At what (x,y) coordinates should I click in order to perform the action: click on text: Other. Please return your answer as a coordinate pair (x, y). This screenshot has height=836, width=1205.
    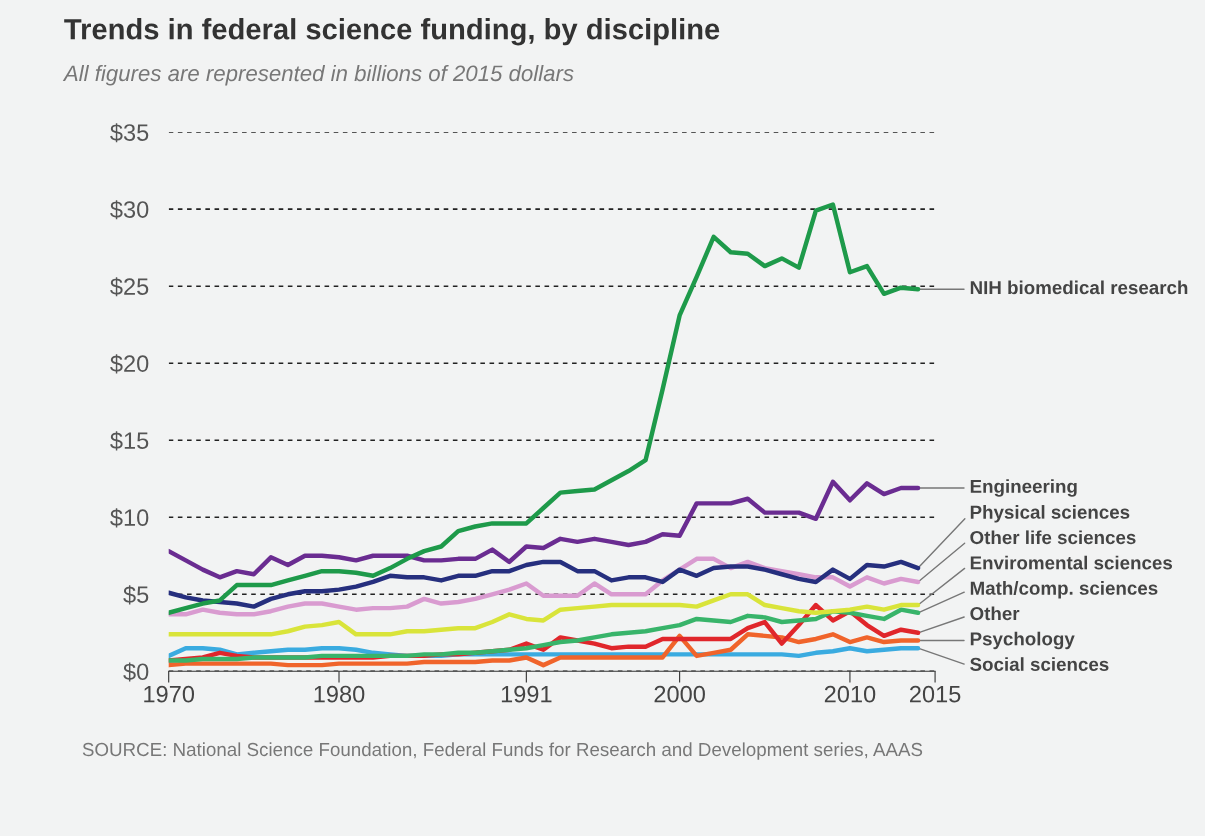
    Looking at the image, I should click on (995, 613).